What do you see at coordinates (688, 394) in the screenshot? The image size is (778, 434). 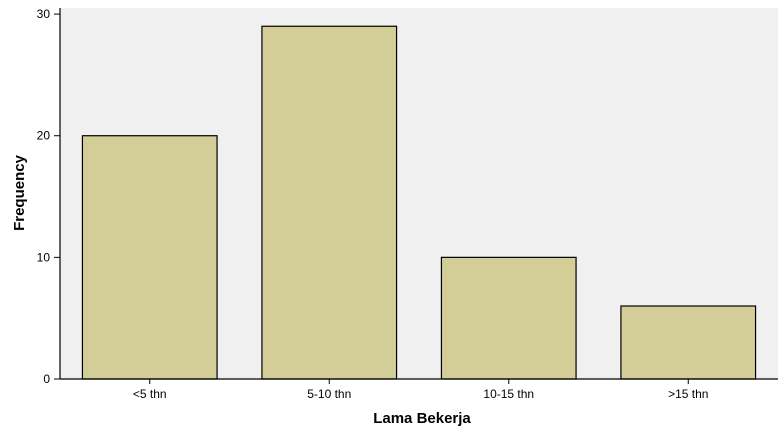 I see `x-tick-label-3: >15 thn` at bounding box center [688, 394].